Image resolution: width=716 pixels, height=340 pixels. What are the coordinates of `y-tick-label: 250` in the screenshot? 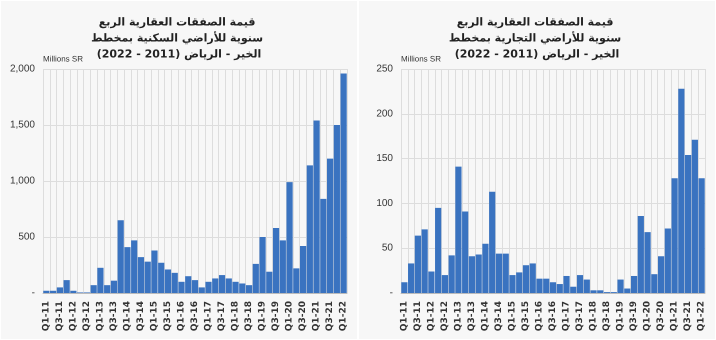 It's located at (385, 69).